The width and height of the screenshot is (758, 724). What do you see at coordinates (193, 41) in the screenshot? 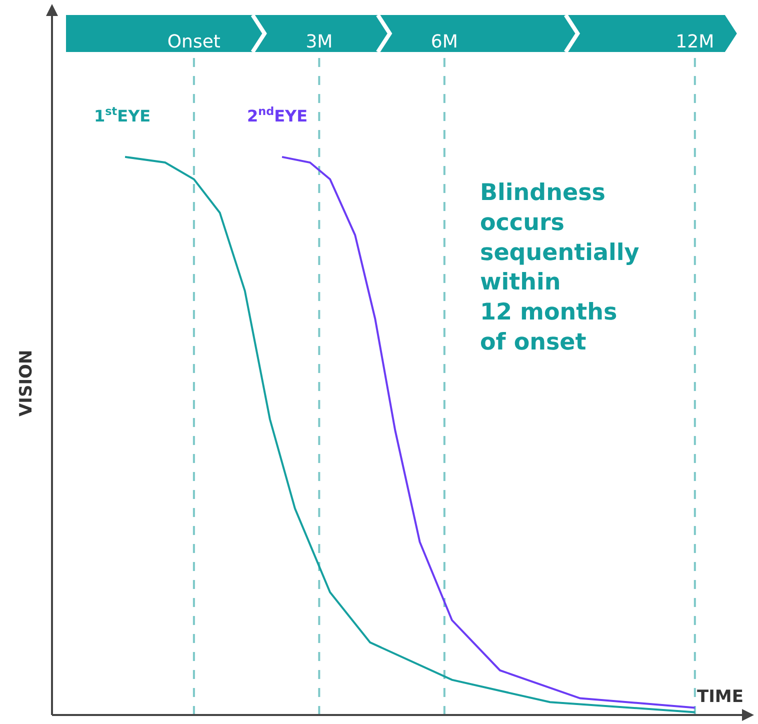
I see `x-tick-label: Onset` at bounding box center [193, 41].